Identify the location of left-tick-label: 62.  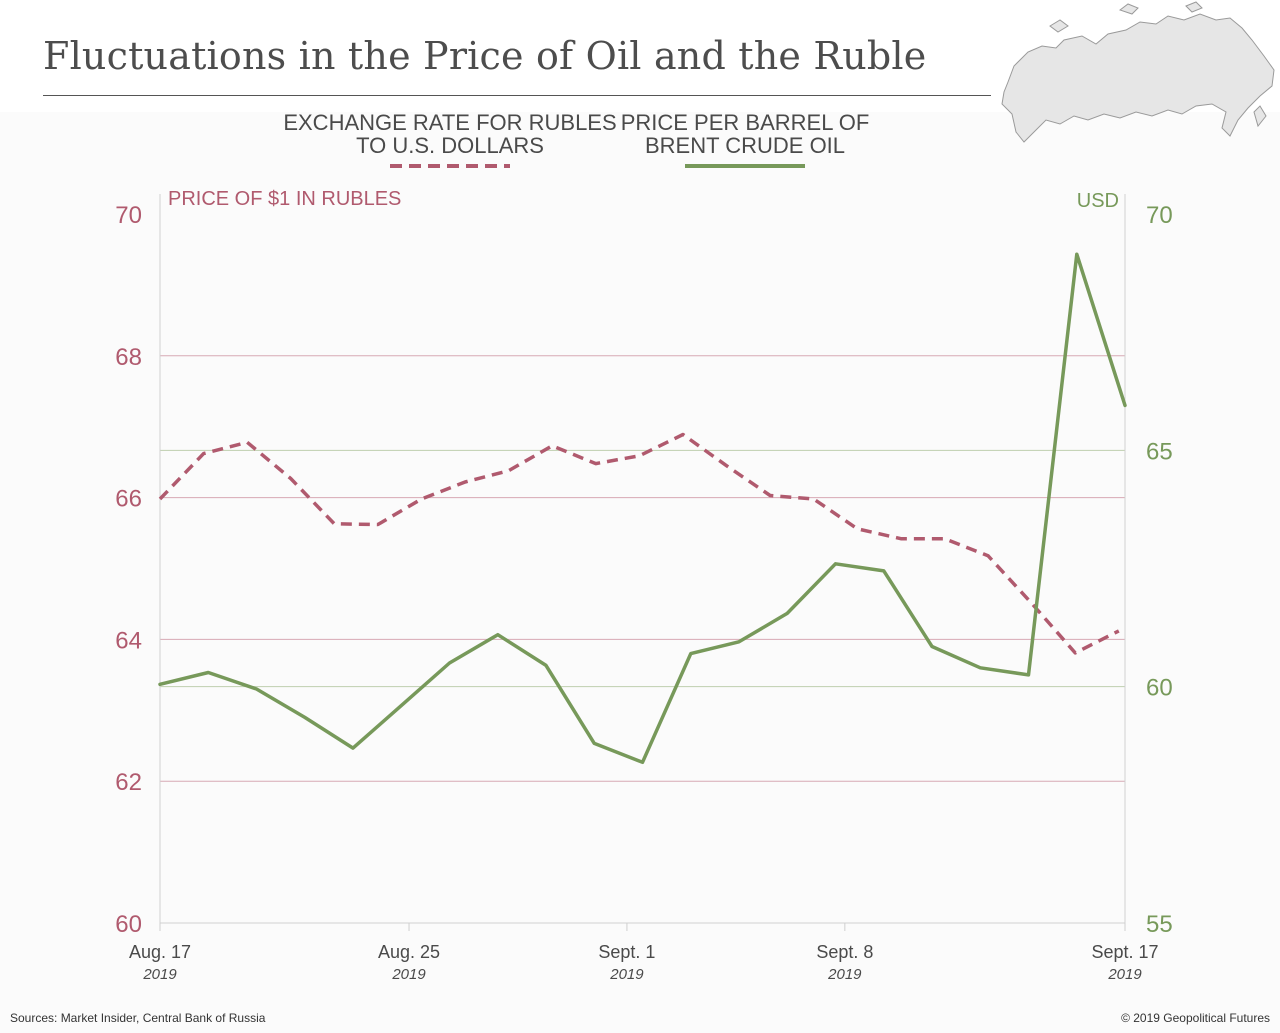
(128, 782).